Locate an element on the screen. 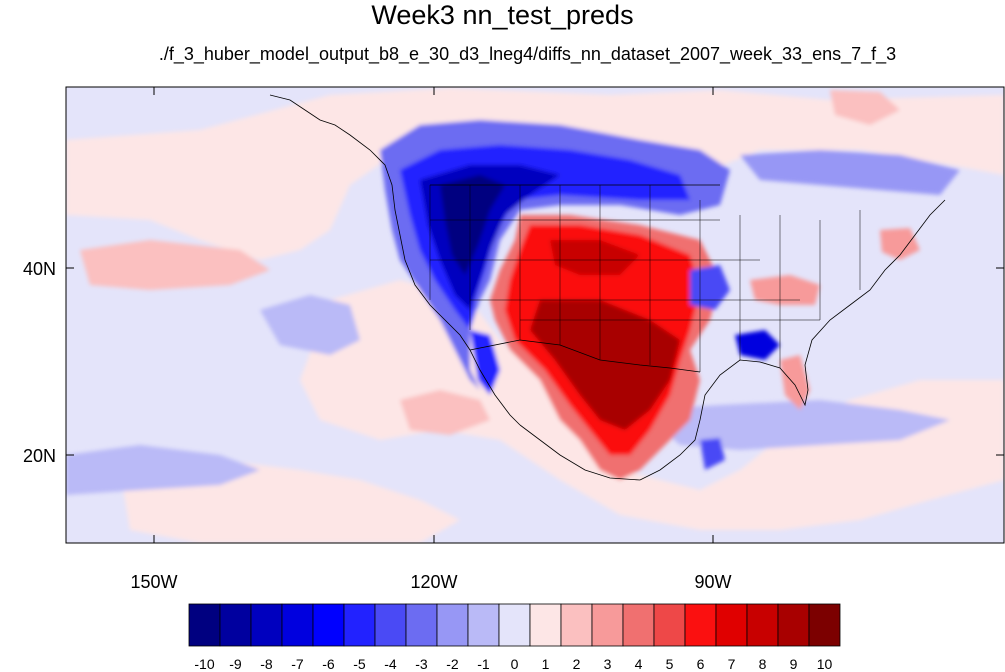 The height and width of the screenshot is (672, 1005). gulf-atlantic-coastline is located at coordinates (792, 340).